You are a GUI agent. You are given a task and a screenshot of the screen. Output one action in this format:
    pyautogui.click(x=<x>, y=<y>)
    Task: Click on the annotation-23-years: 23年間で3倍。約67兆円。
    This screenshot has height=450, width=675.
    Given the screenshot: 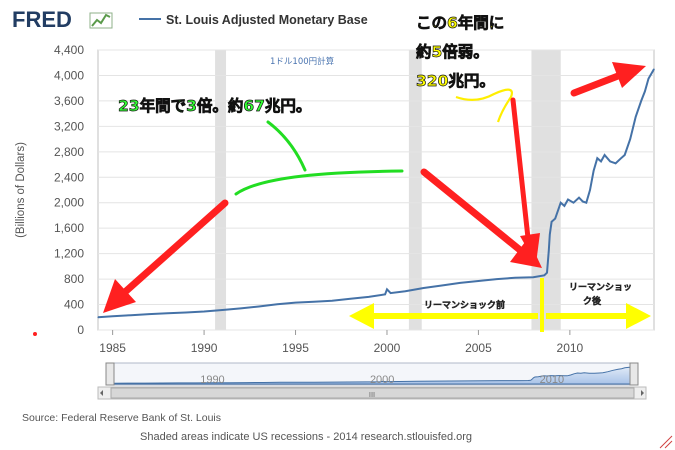 What is the action you would take?
    pyautogui.click(x=214, y=105)
    